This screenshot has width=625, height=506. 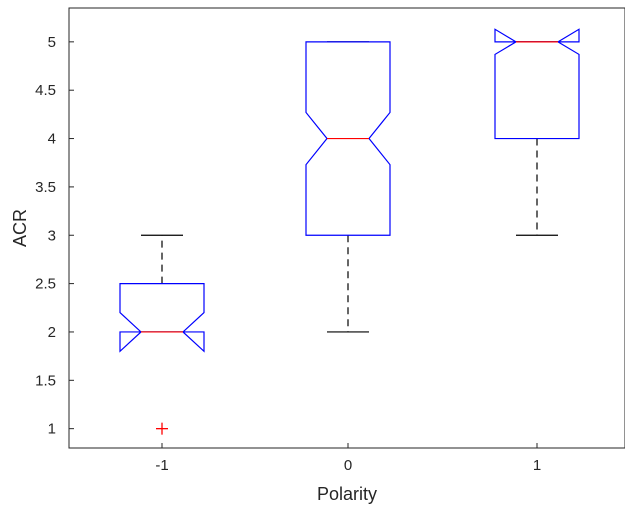 What do you see at coordinates (45, 380) in the screenshot?
I see `y-tick-label: 1.5` at bounding box center [45, 380].